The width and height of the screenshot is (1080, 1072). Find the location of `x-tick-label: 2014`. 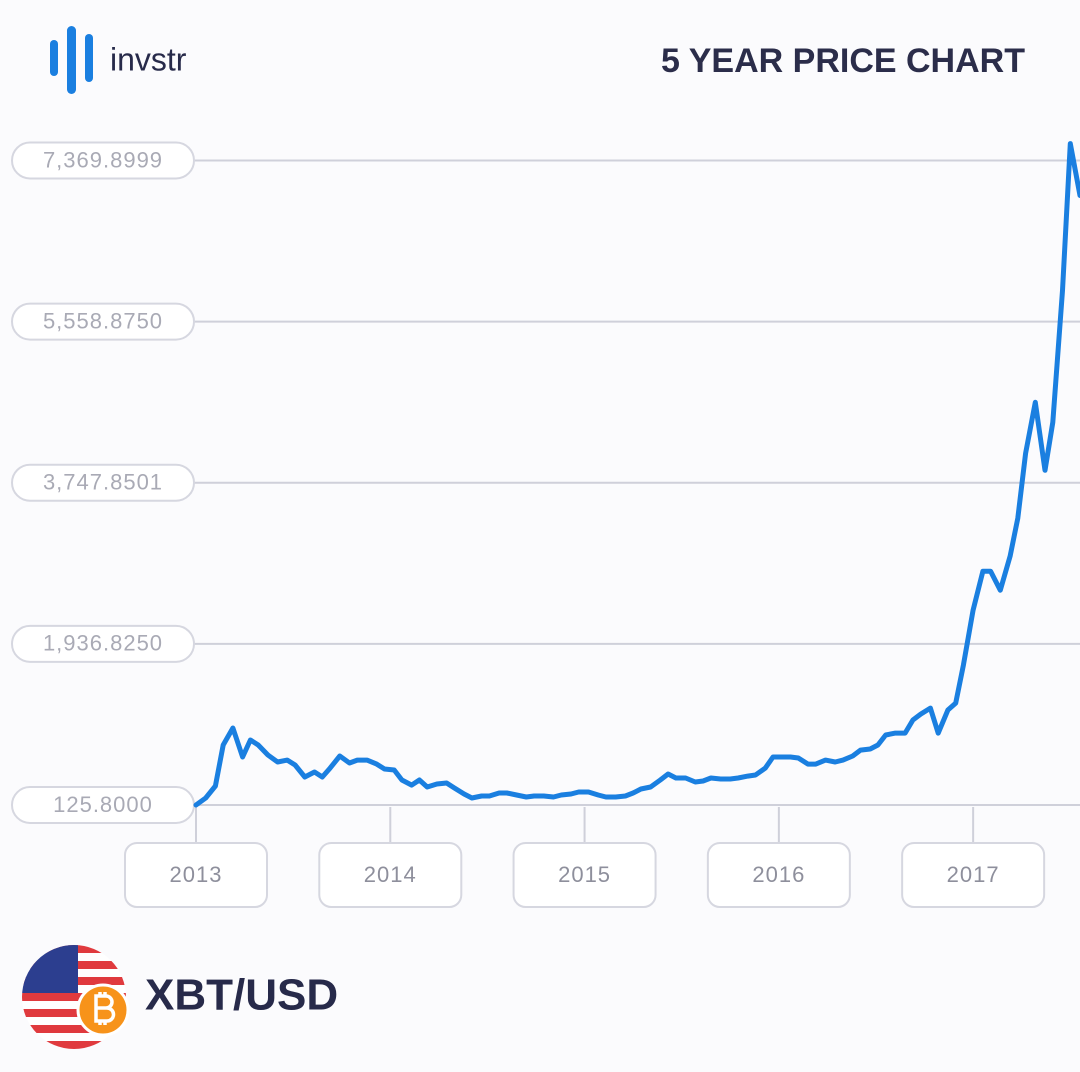

x-tick-label: 2014 is located at coordinates (390, 874).